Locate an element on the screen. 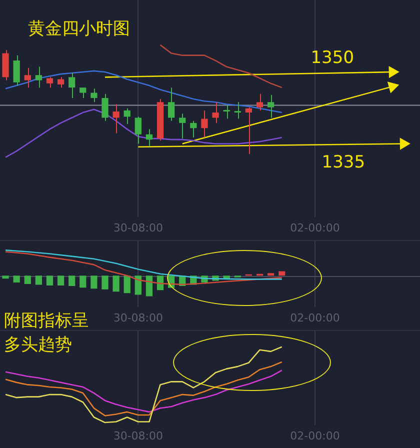 Image resolution: width=420 pixels, height=448 pixels. chart-title: 黄金四小时图 is located at coordinates (79, 29).